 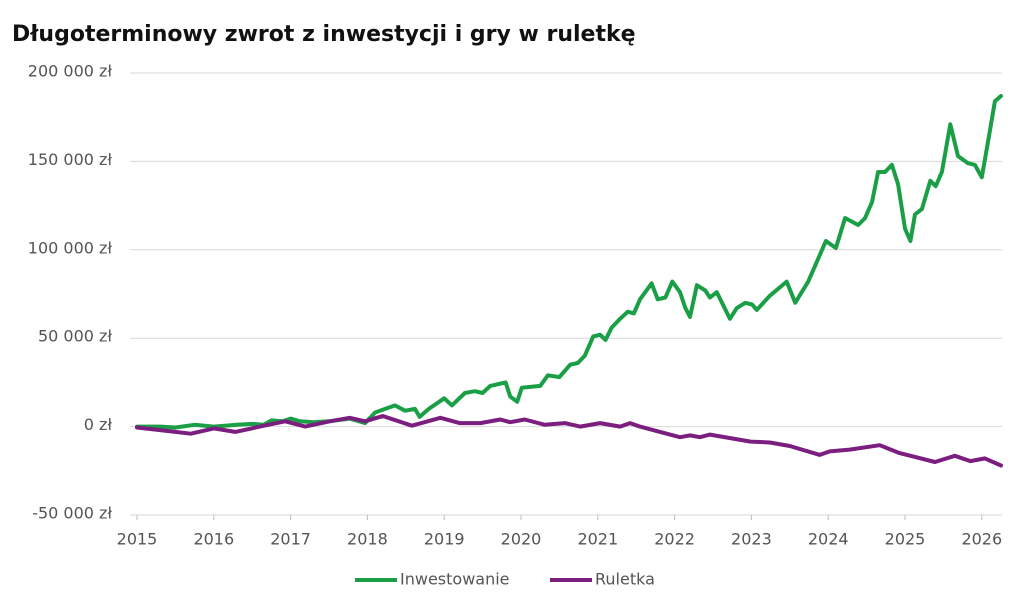 I want to click on x-tick-label: 2026, so click(x=981, y=539).